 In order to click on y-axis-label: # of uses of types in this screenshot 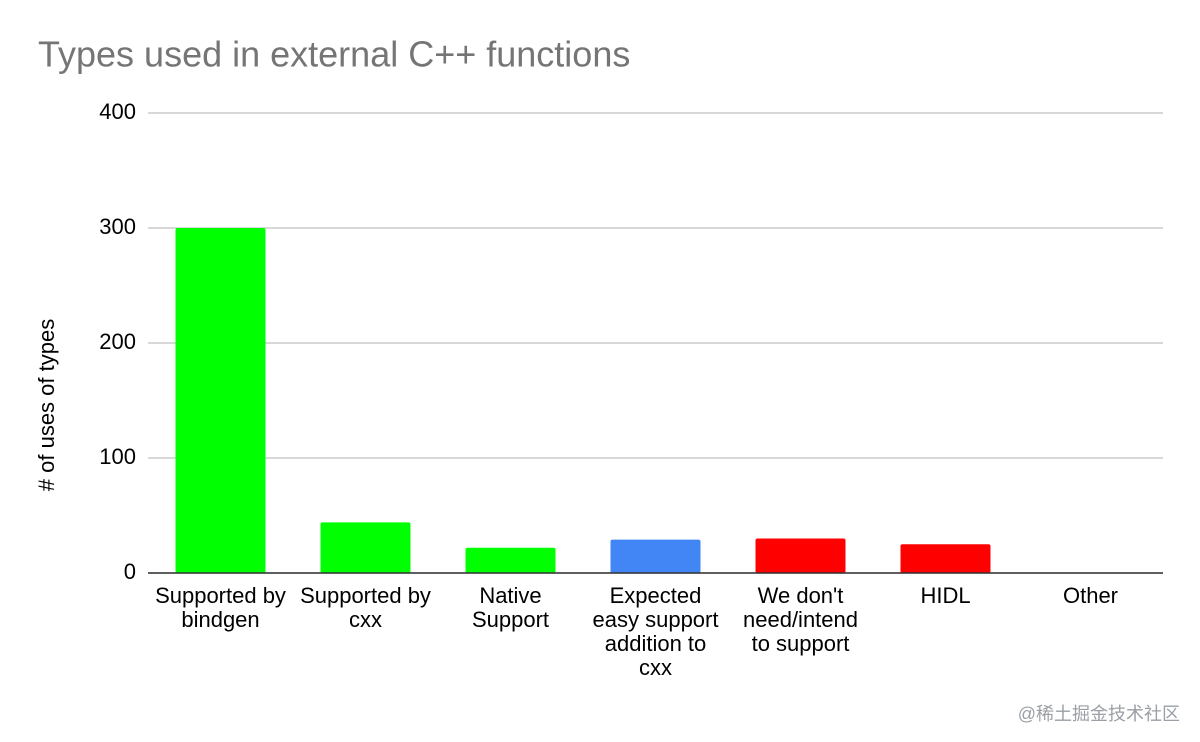, I will do `click(46, 405)`.